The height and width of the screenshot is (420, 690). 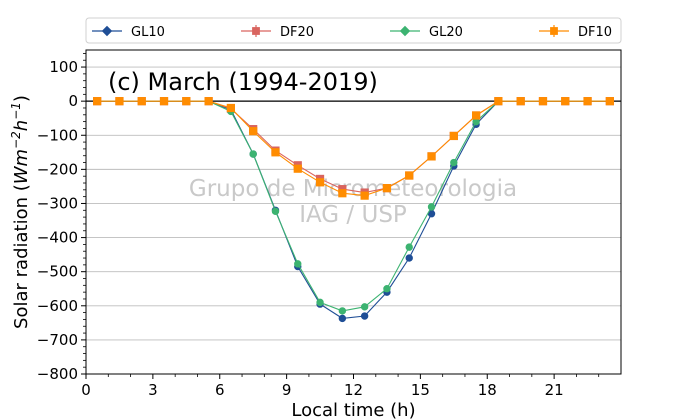 What do you see at coordinates (426, 32) in the screenshot?
I see `legend-item-gl20: GL20` at bounding box center [426, 32].